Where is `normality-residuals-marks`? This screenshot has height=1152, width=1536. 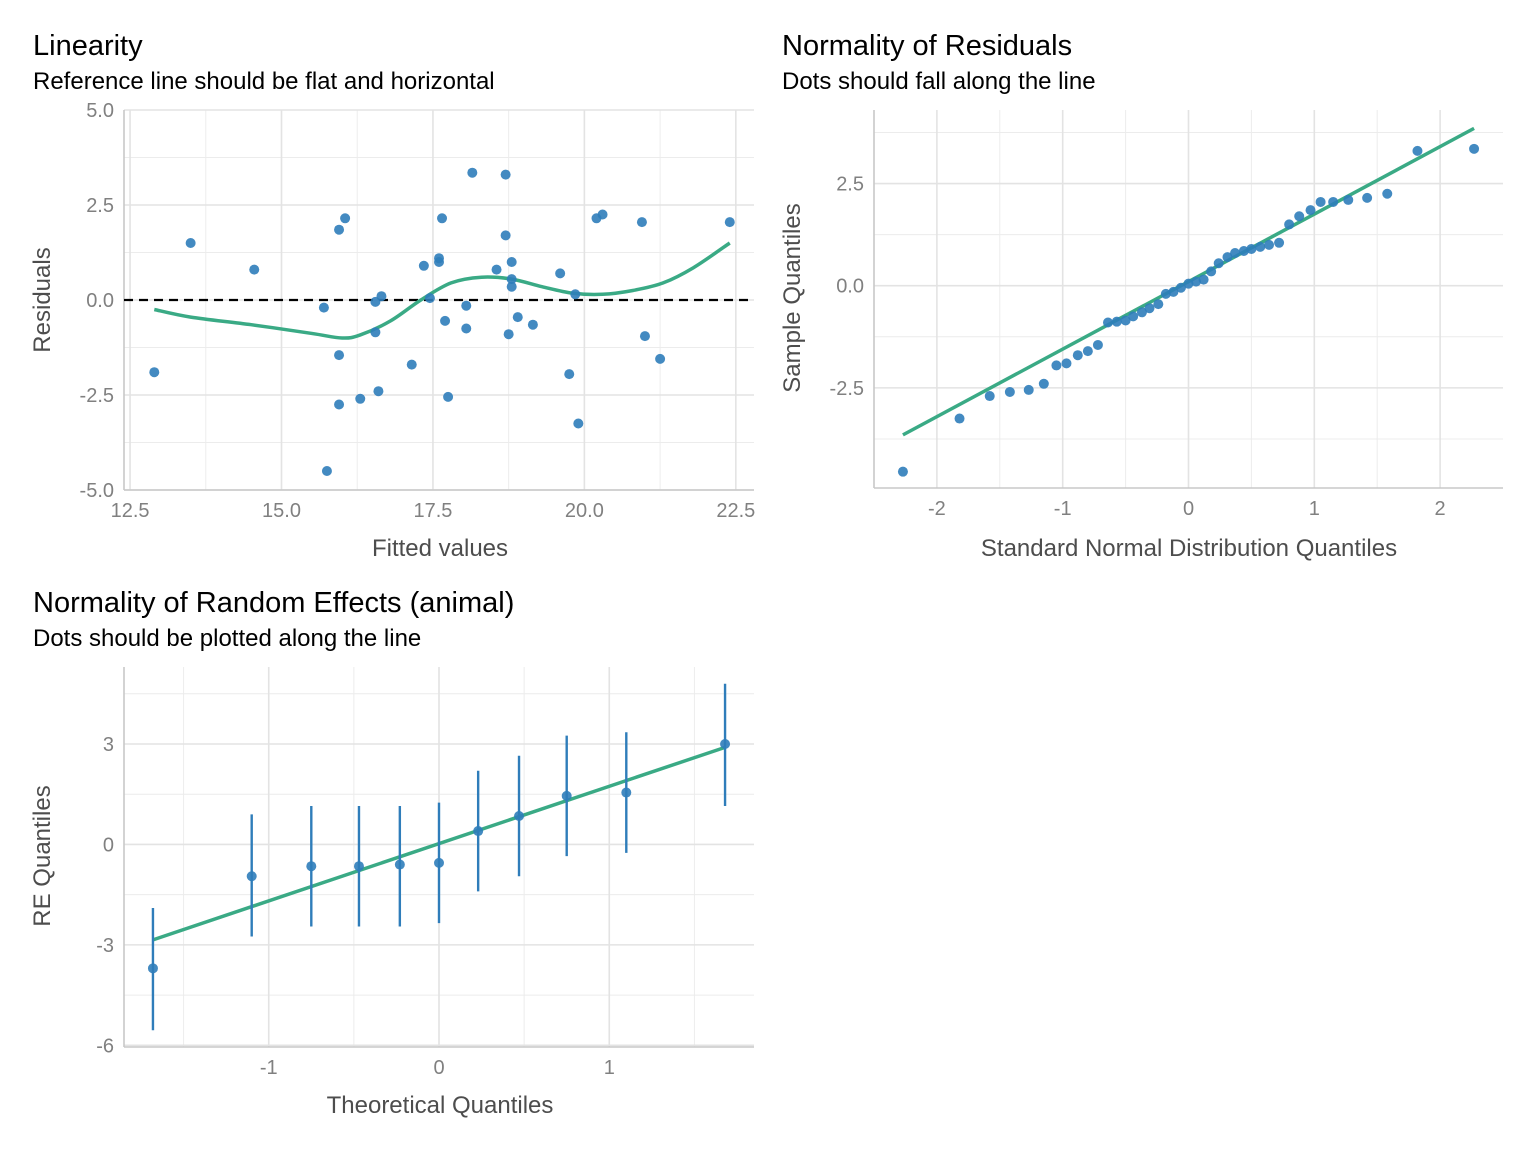 normality-residuals-marks is located at coordinates (1188, 301).